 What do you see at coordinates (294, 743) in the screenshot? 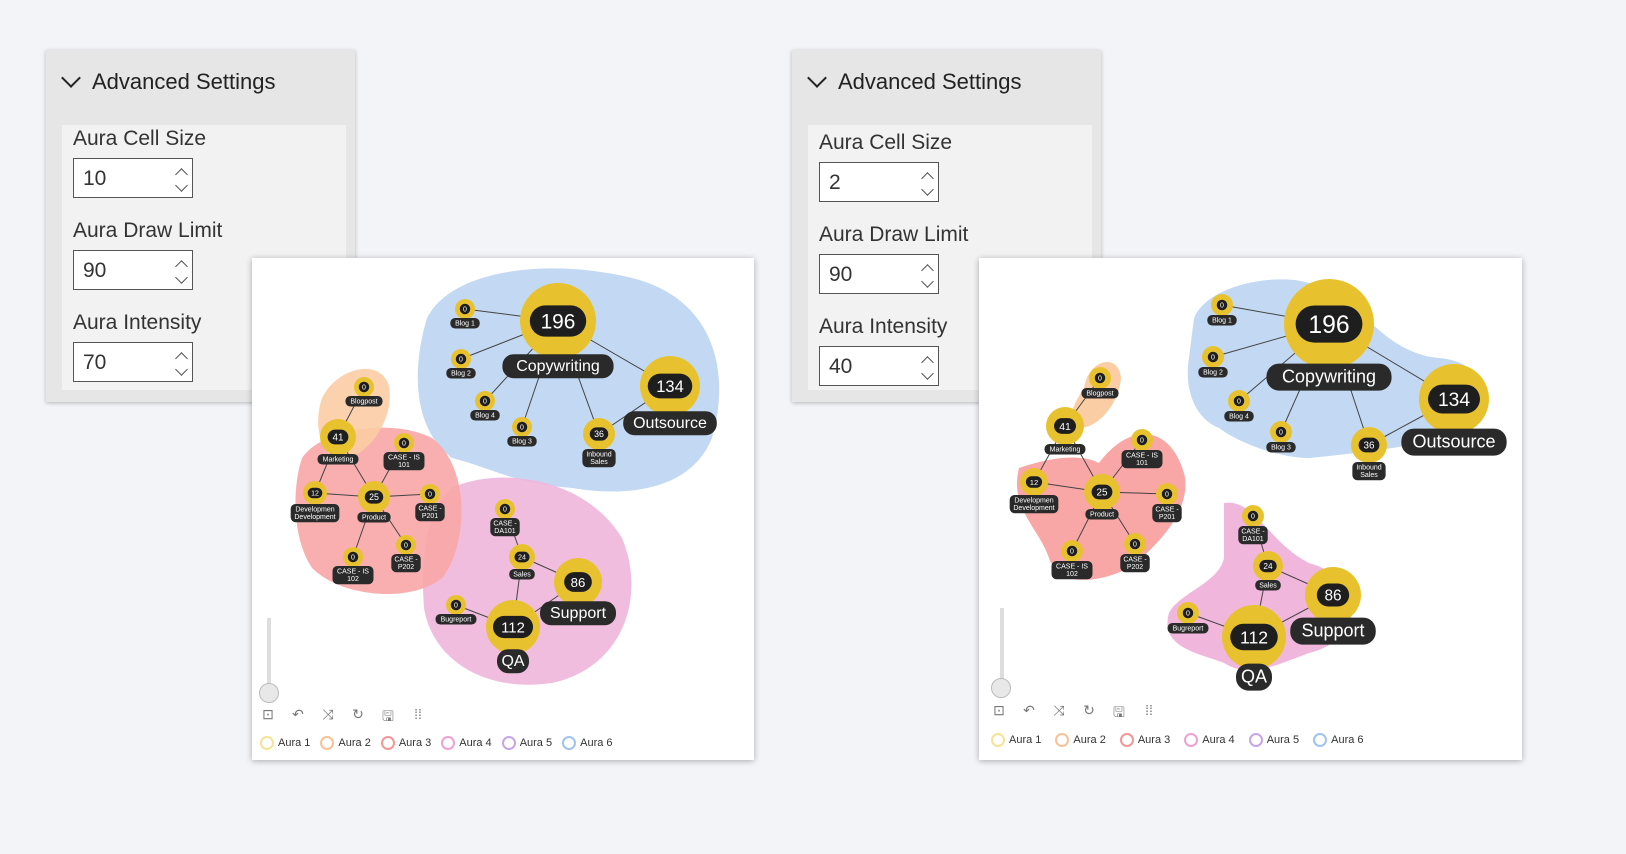
I see `legend-label: Aura 1` at bounding box center [294, 743].